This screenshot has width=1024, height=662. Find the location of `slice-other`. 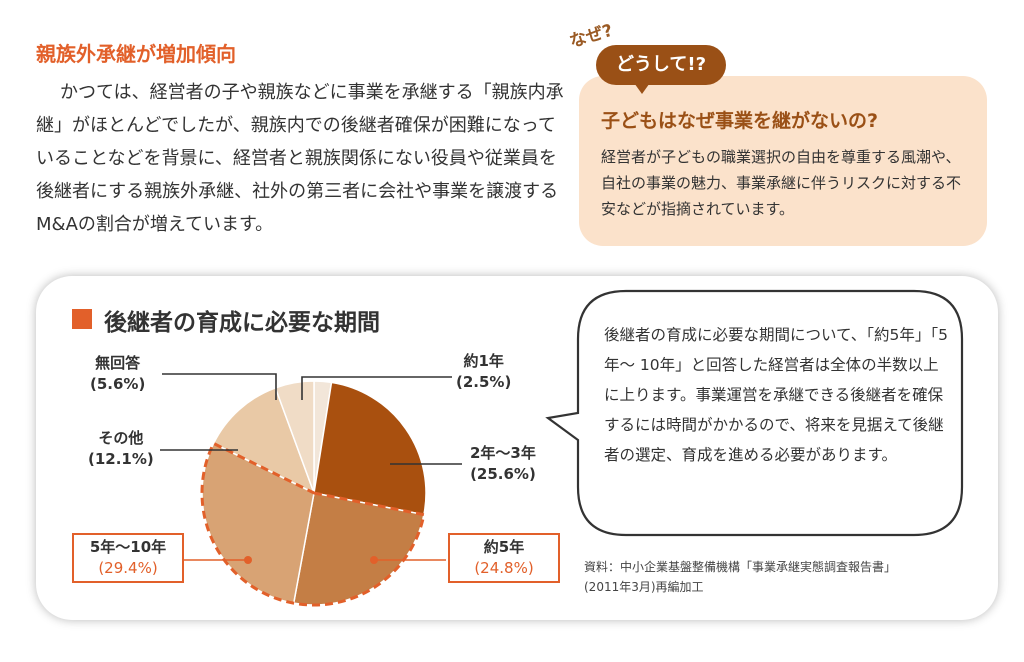

slice-other is located at coordinates (264, 440).